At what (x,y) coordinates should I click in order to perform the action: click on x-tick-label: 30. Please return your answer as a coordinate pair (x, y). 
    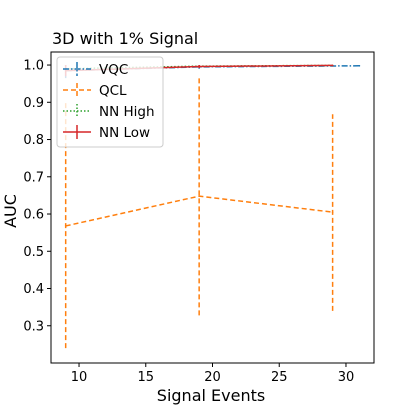
    Looking at the image, I should click on (346, 377).